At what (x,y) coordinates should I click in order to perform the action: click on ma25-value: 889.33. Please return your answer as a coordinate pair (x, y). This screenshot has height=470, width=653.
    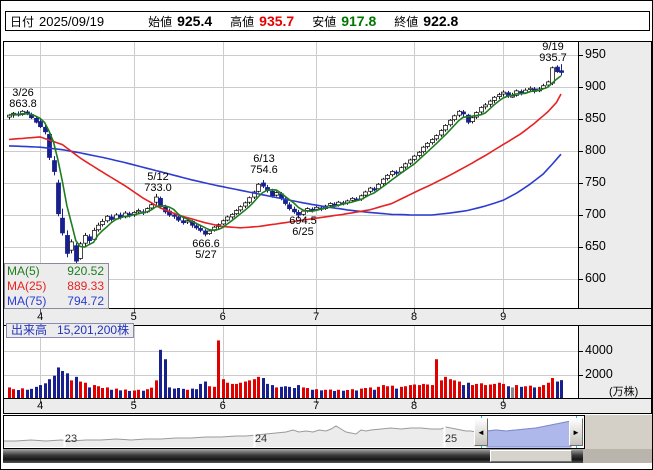
    Looking at the image, I should click on (85, 286).